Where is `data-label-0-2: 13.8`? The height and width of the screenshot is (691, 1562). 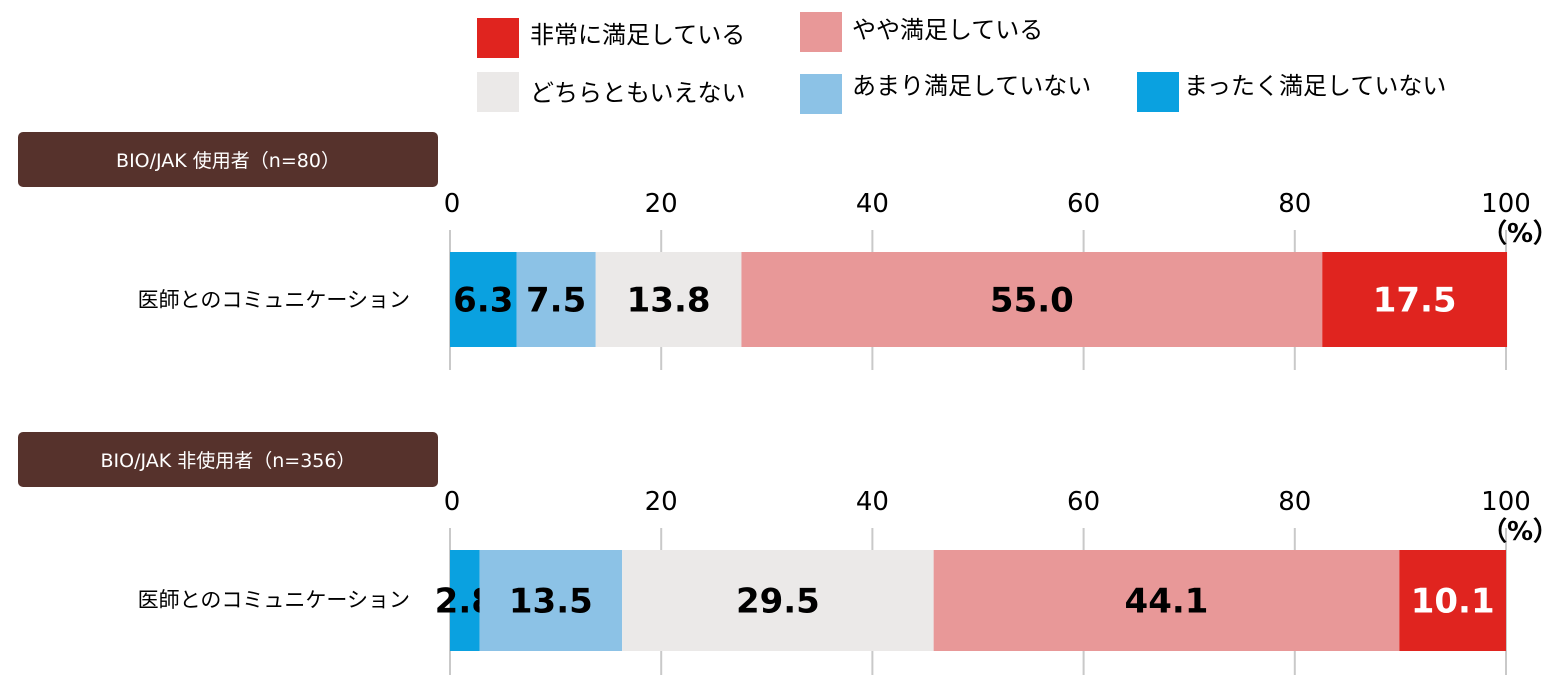
data-label-0-2: 13.8 is located at coordinates (669, 301).